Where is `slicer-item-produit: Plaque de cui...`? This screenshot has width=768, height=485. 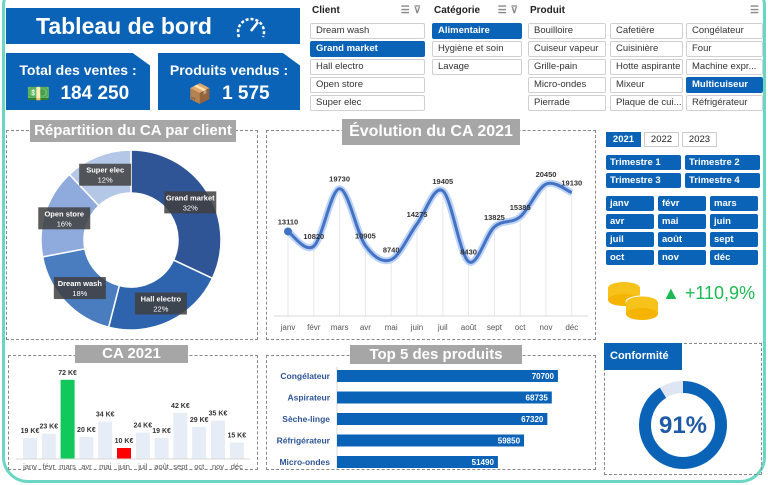
slicer-item-produit: Plaque de cui... is located at coordinates (646, 103).